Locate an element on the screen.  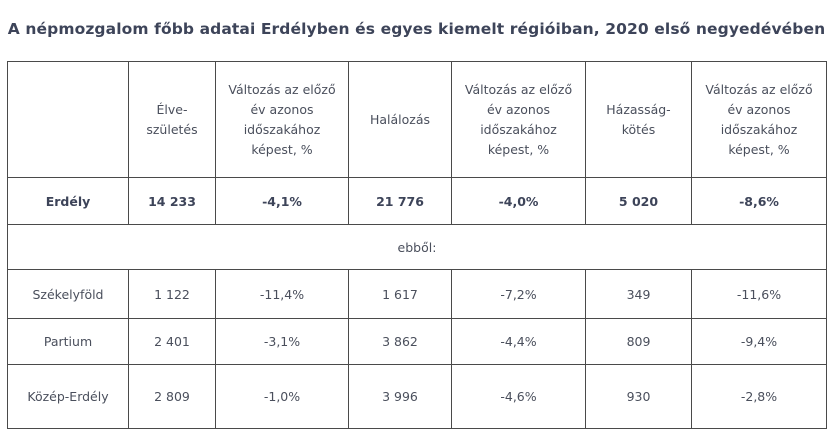
marriages-value: 5 020 is located at coordinates (638, 201).